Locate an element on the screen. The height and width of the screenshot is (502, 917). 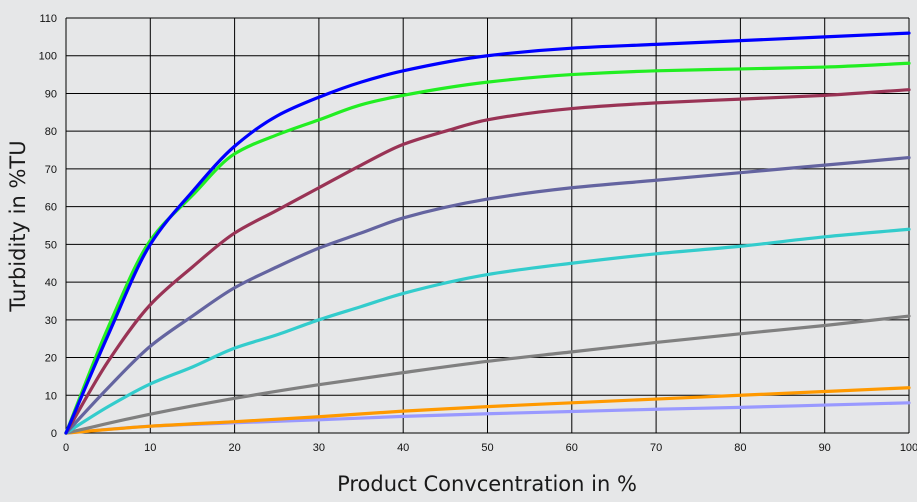
x-tick-label: 0 is located at coordinates (66, 448).